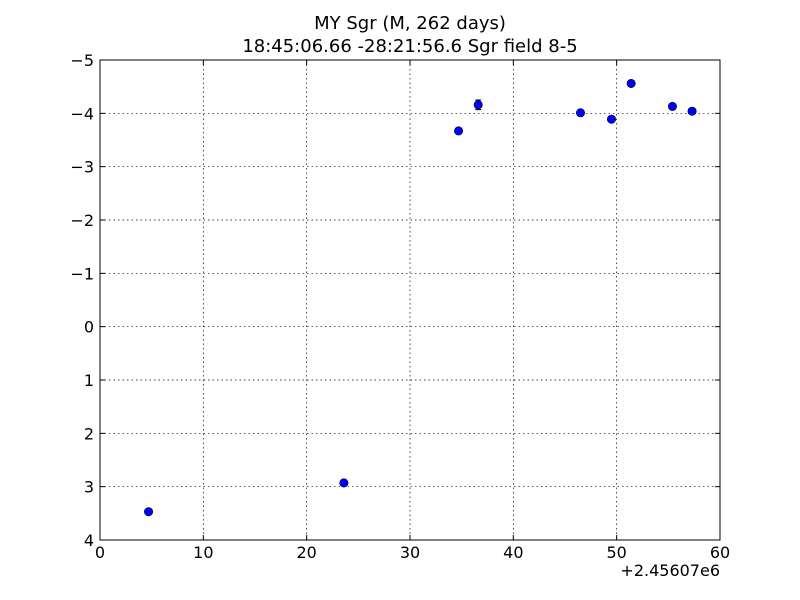  I want to click on x-tick-label: 30, so click(410, 552).